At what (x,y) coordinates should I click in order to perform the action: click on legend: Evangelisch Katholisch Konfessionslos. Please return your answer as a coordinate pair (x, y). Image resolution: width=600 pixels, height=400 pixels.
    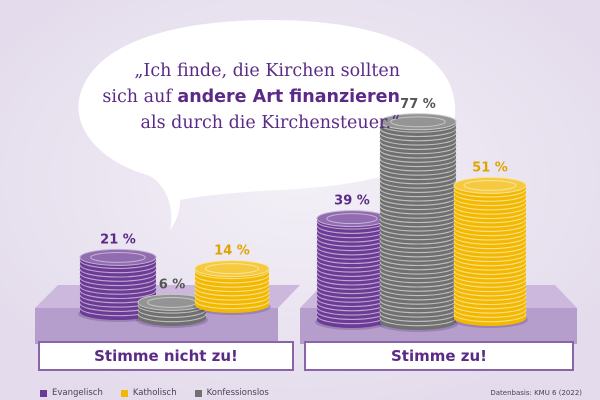
    Looking at the image, I should click on (154, 393).